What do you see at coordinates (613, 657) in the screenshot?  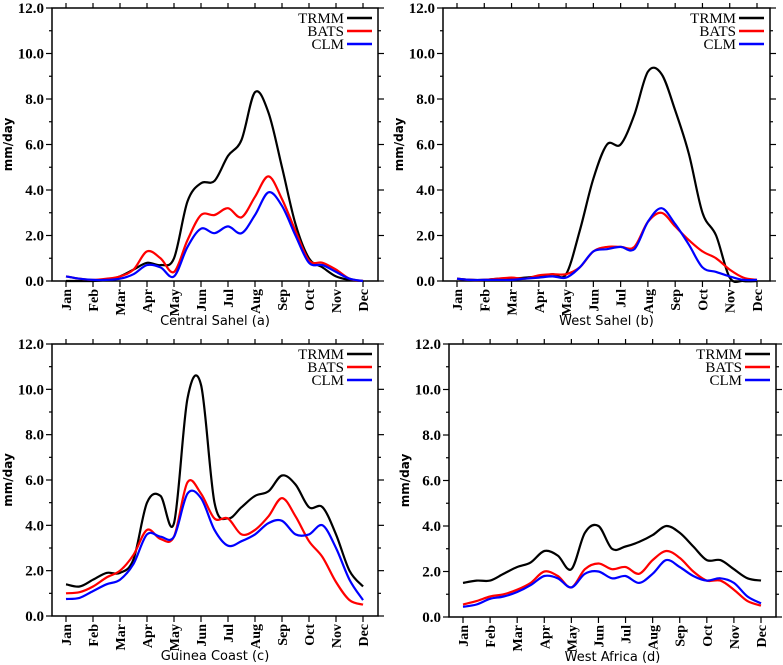 I see `x-axis-title: West Africa (d)` at bounding box center [613, 657].